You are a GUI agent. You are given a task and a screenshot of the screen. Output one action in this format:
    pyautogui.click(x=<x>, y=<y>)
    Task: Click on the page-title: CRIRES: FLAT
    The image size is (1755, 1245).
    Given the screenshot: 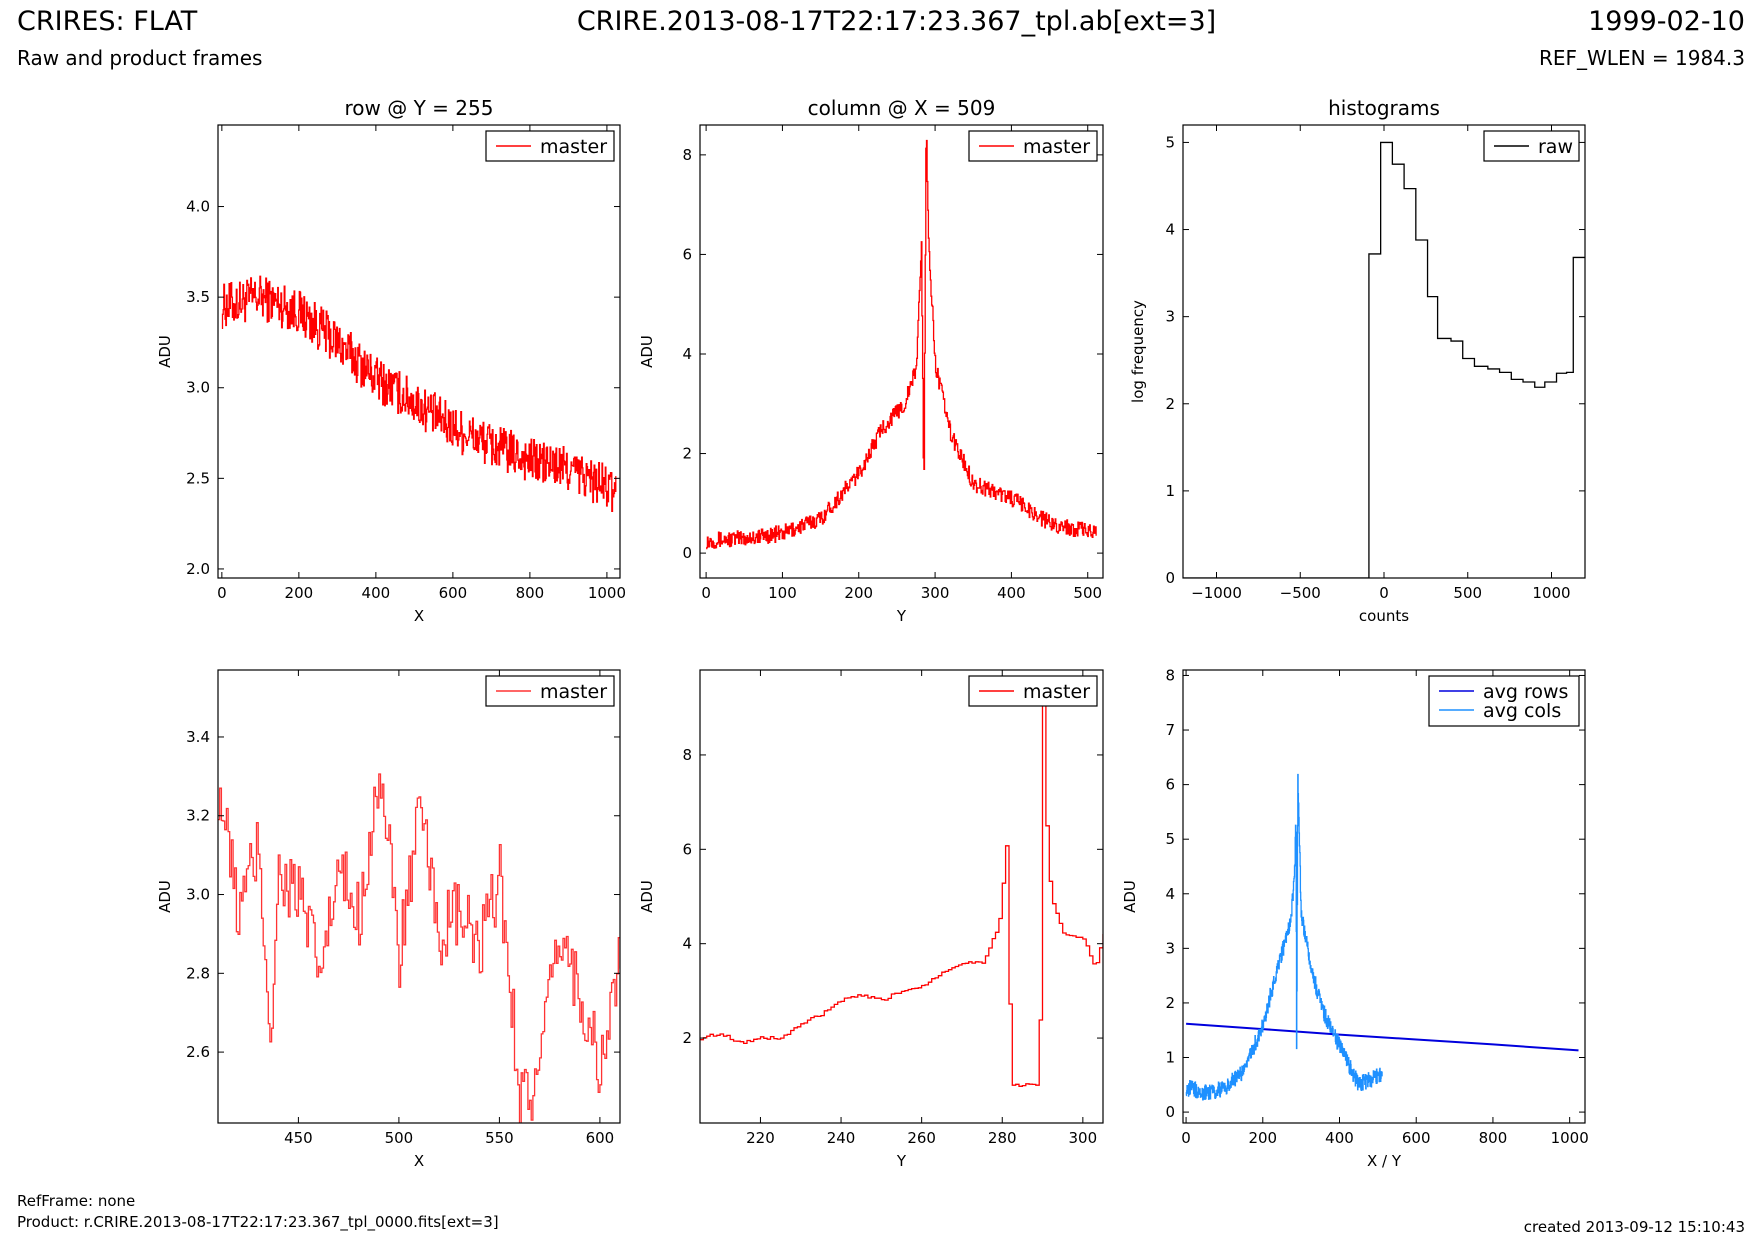 What is the action you would take?
    pyautogui.click(x=107, y=21)
    